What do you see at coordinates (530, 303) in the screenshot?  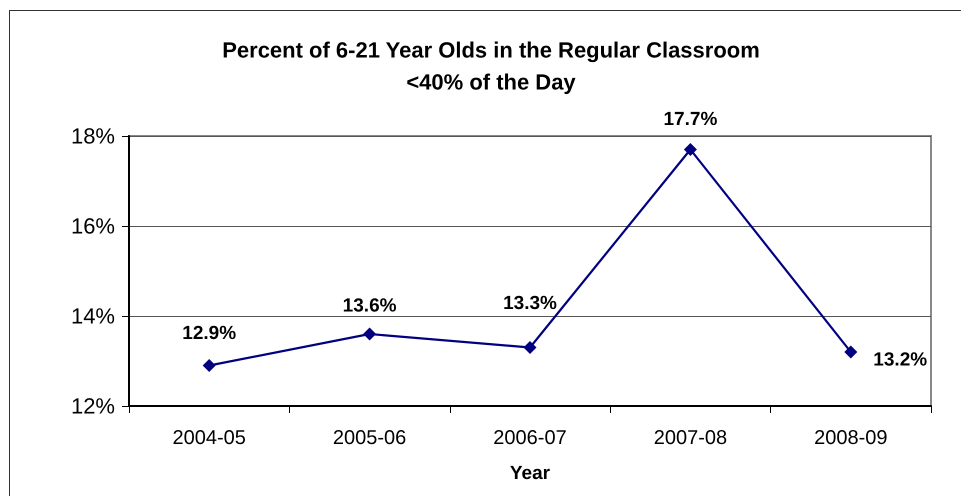 I see `data-label: 13.3%` at bounding box center [530, 303].